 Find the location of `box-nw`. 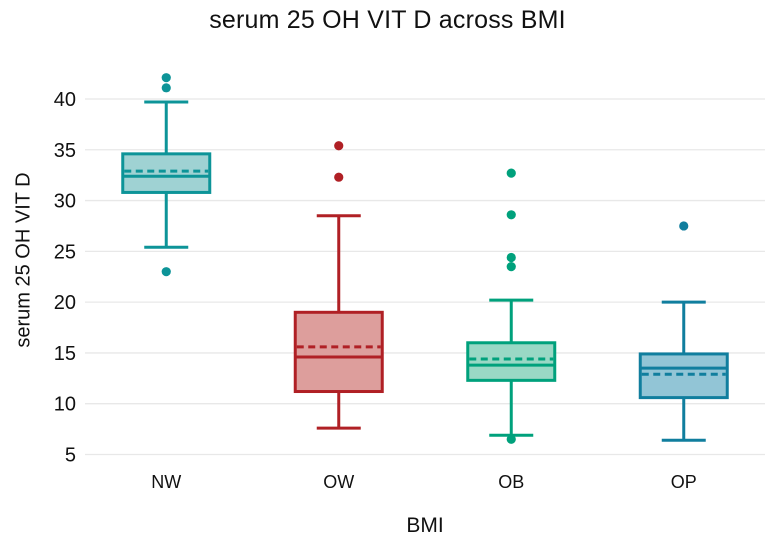

box-nw is located at coordinates (166, 173).